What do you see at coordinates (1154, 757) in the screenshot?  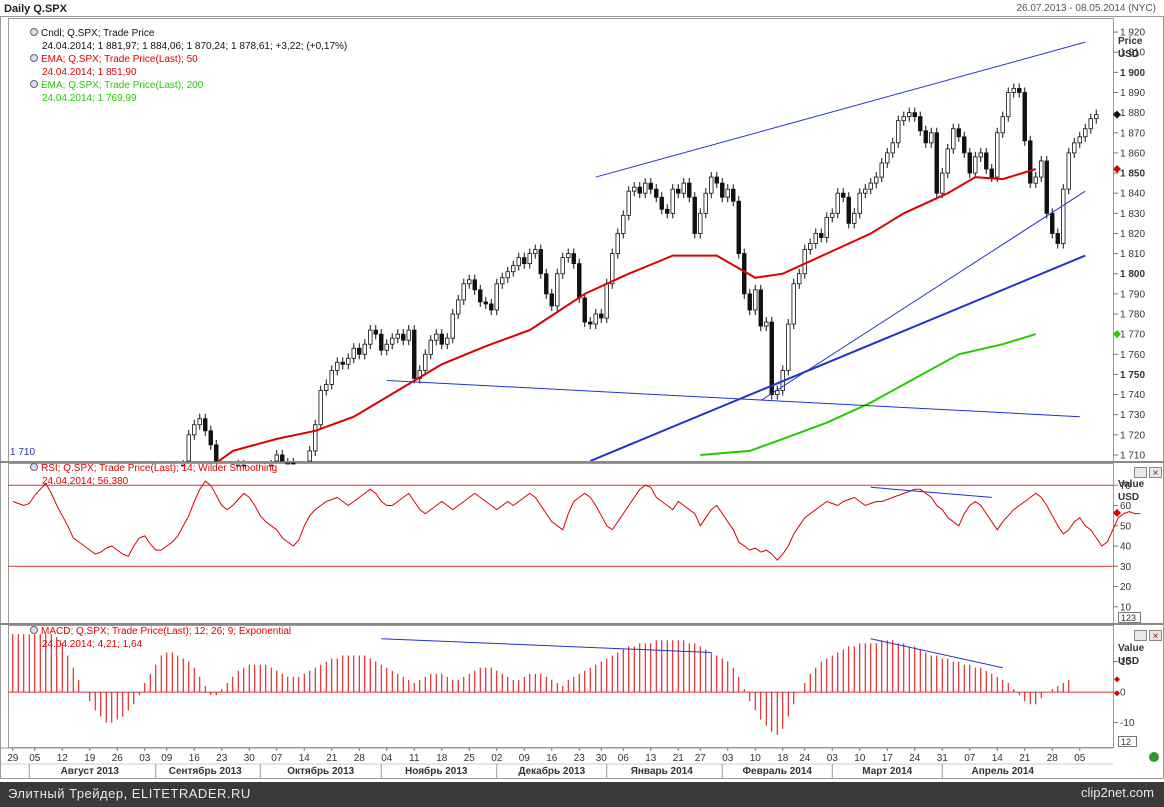 I see `status-indicator-icon` at bounding box center [1154, 757].